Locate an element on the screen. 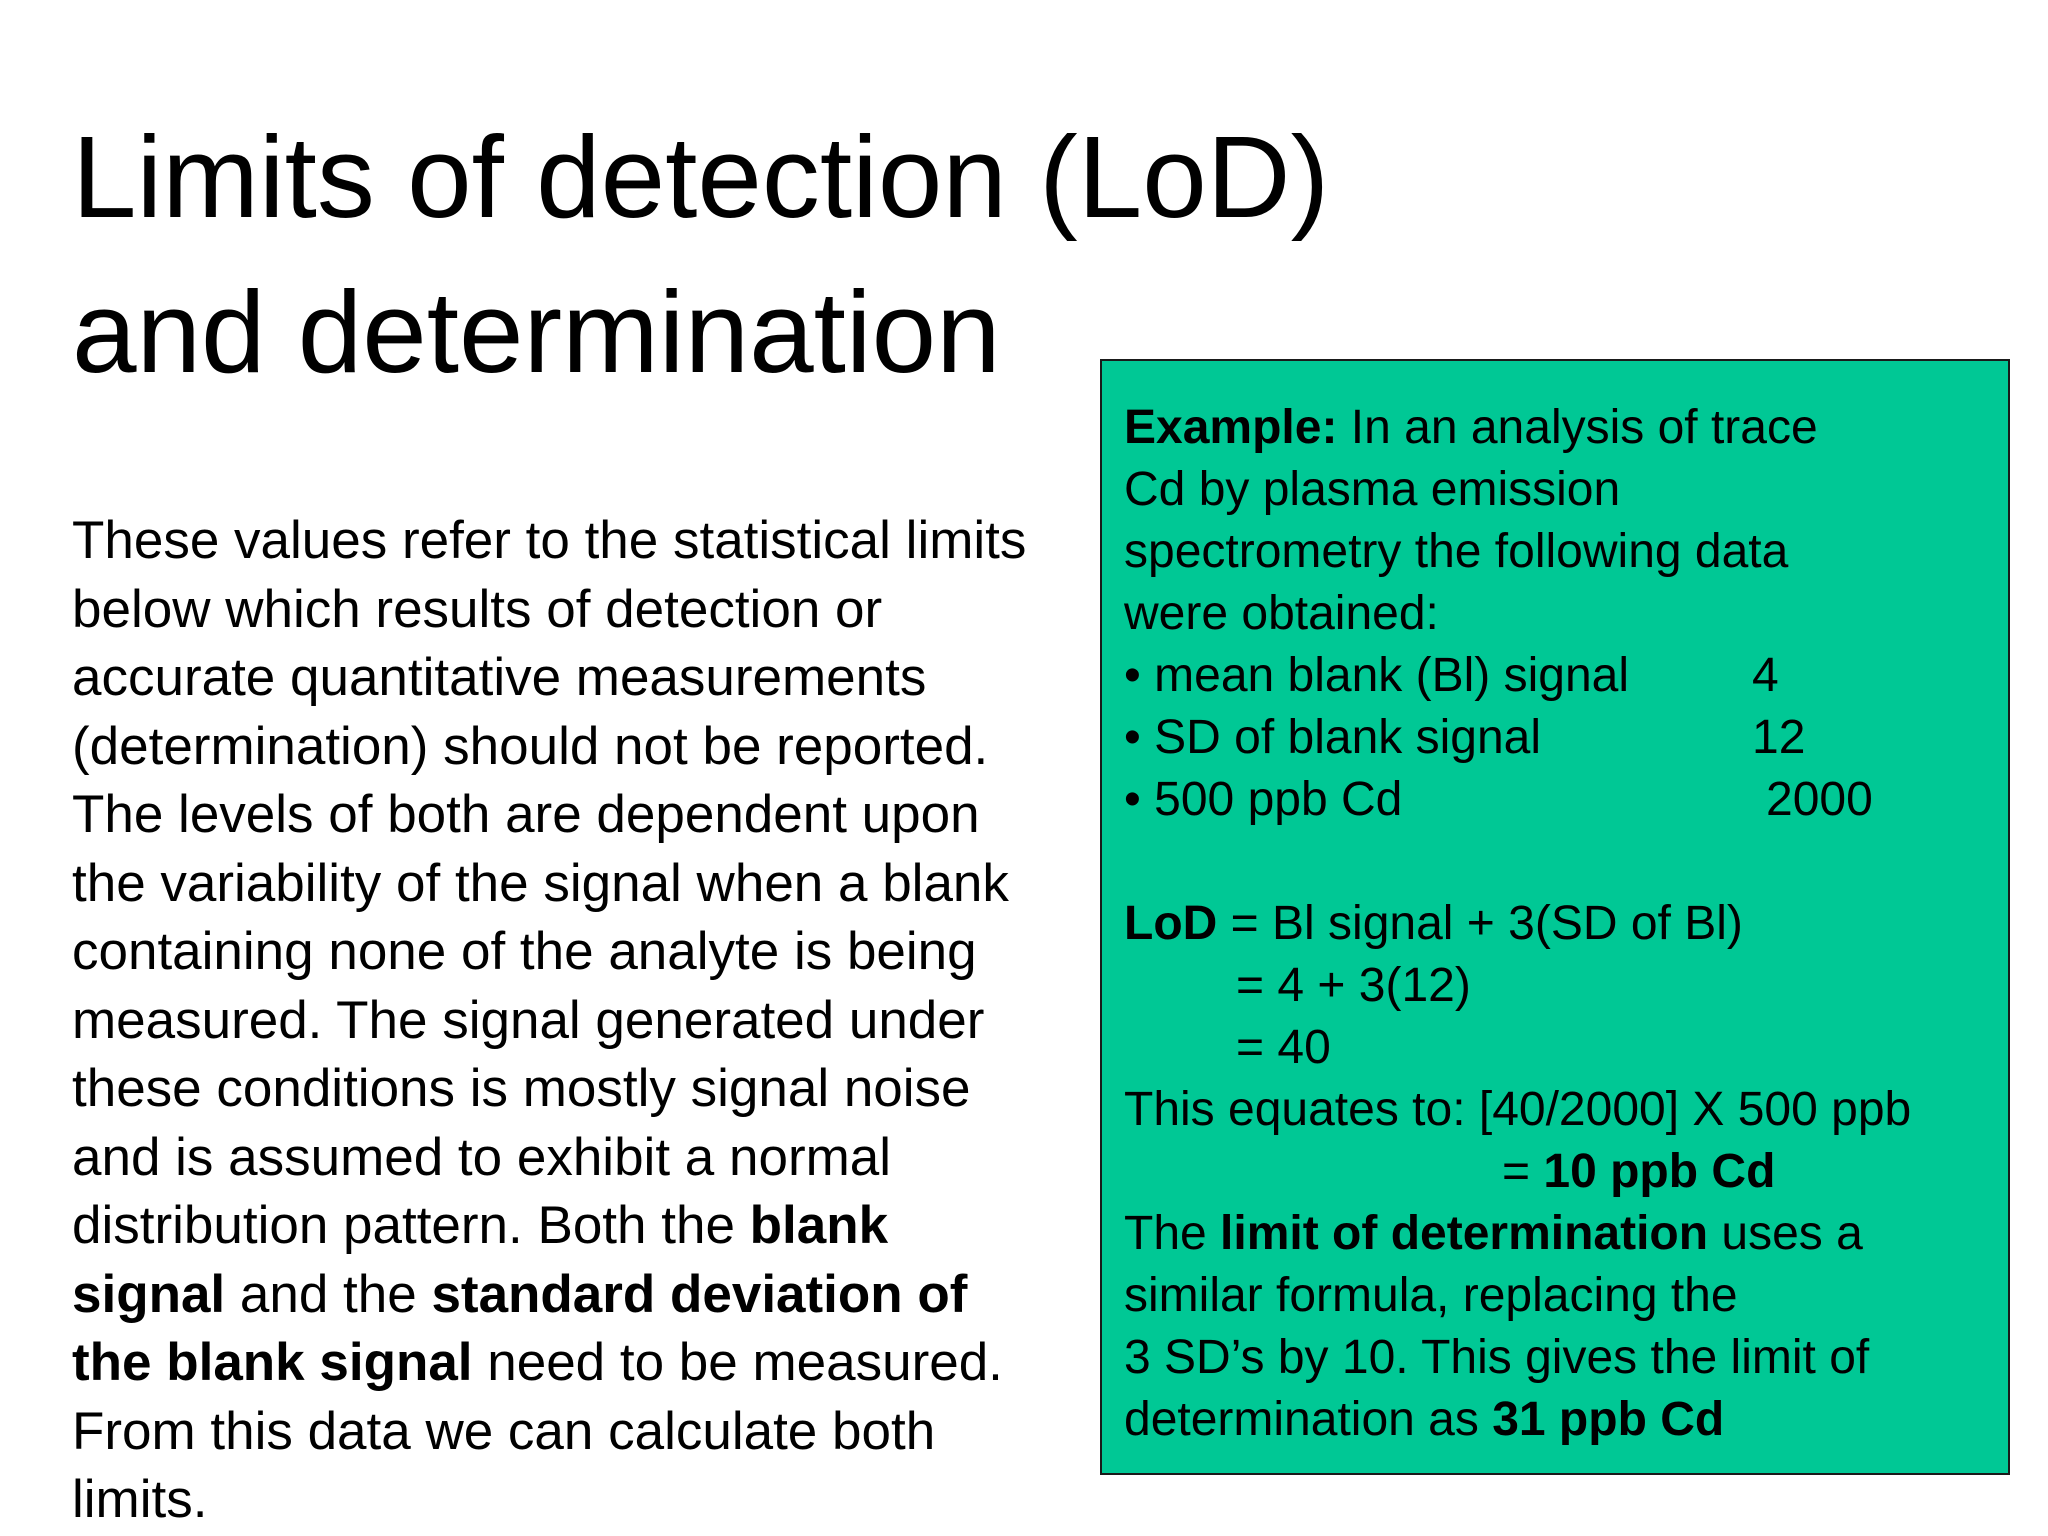 Image resolution: width=2048 pixels, height=1536 pixels. limit-line: determination as 31 ppb Cd is located at coordinates (1564, 1420).